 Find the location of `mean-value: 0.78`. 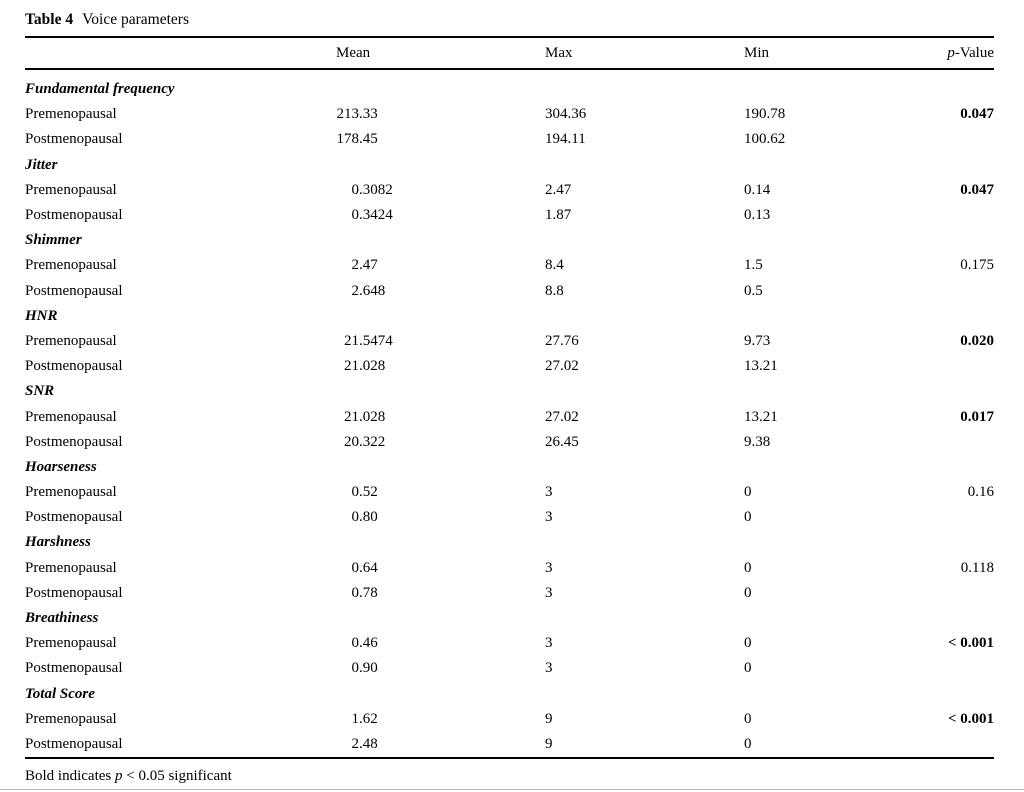

mean-value: 0.78 is located at coordinates (440, 593).